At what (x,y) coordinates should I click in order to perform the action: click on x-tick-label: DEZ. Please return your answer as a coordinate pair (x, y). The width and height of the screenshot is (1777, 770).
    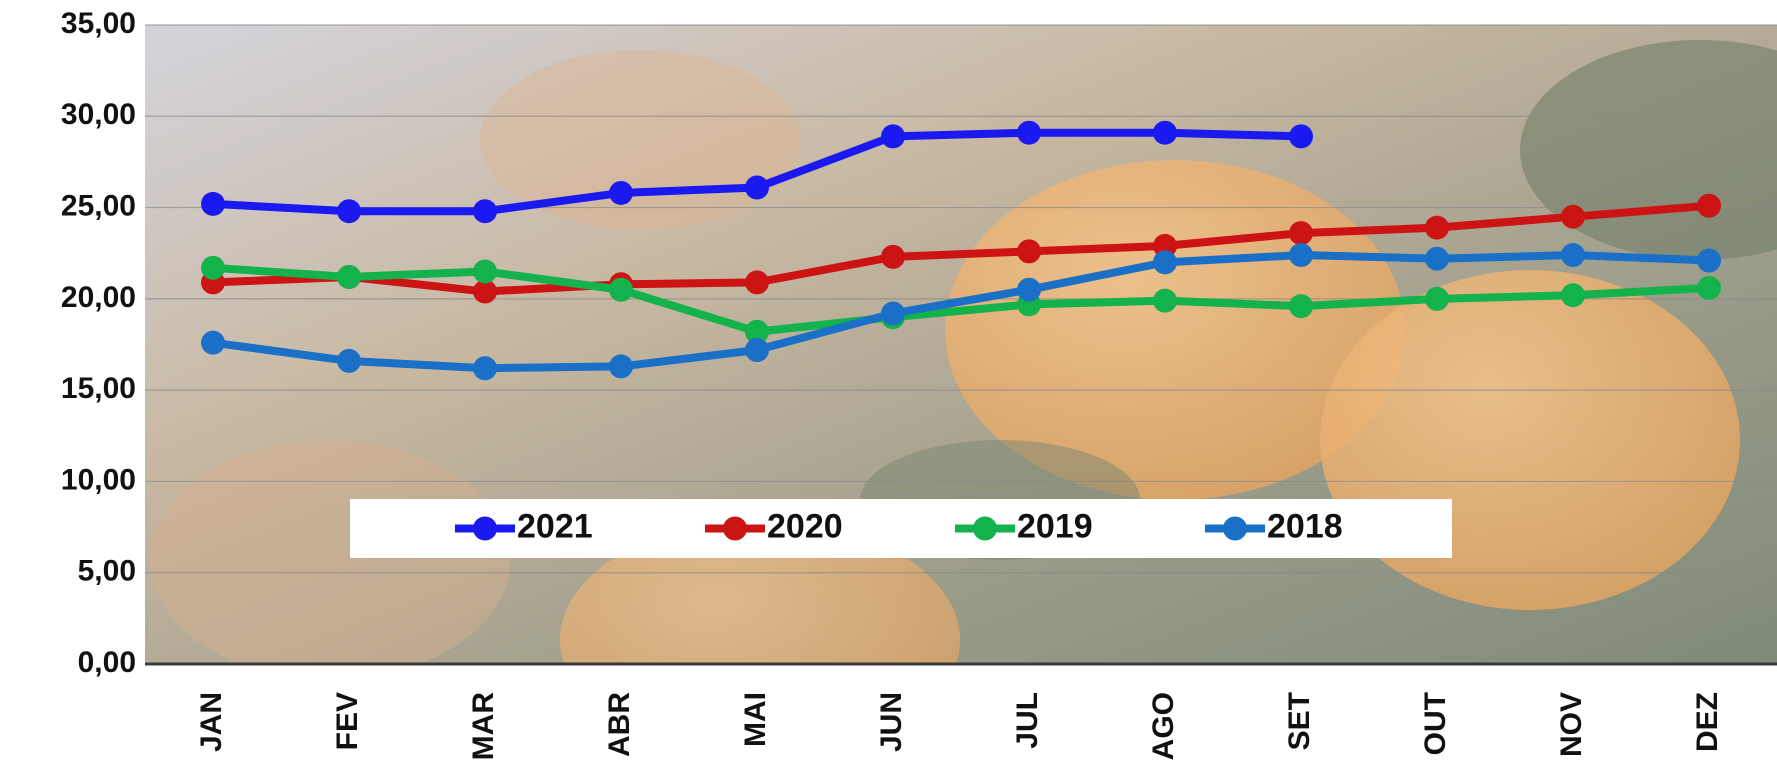
    Looking at the image, I should click on (1707, 722).